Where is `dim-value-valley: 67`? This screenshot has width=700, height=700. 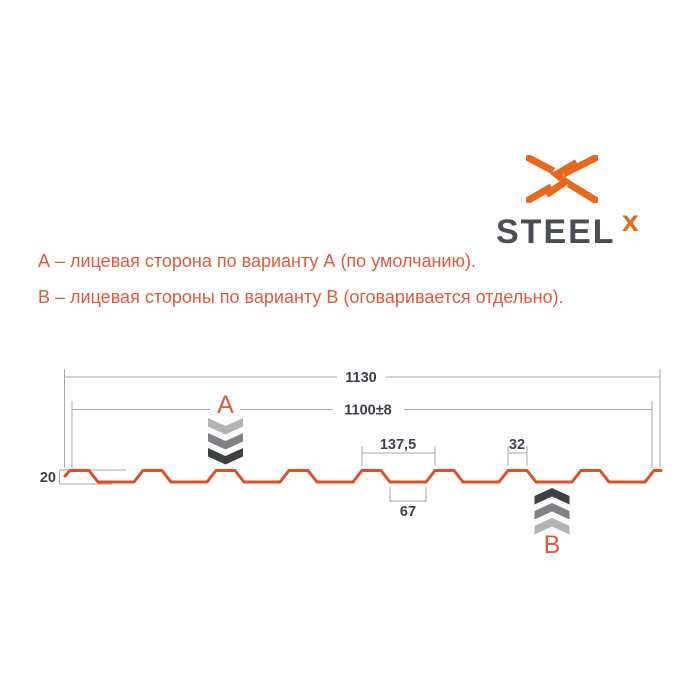 dim-value-valley: 67 is located at coordinates (408, 512).